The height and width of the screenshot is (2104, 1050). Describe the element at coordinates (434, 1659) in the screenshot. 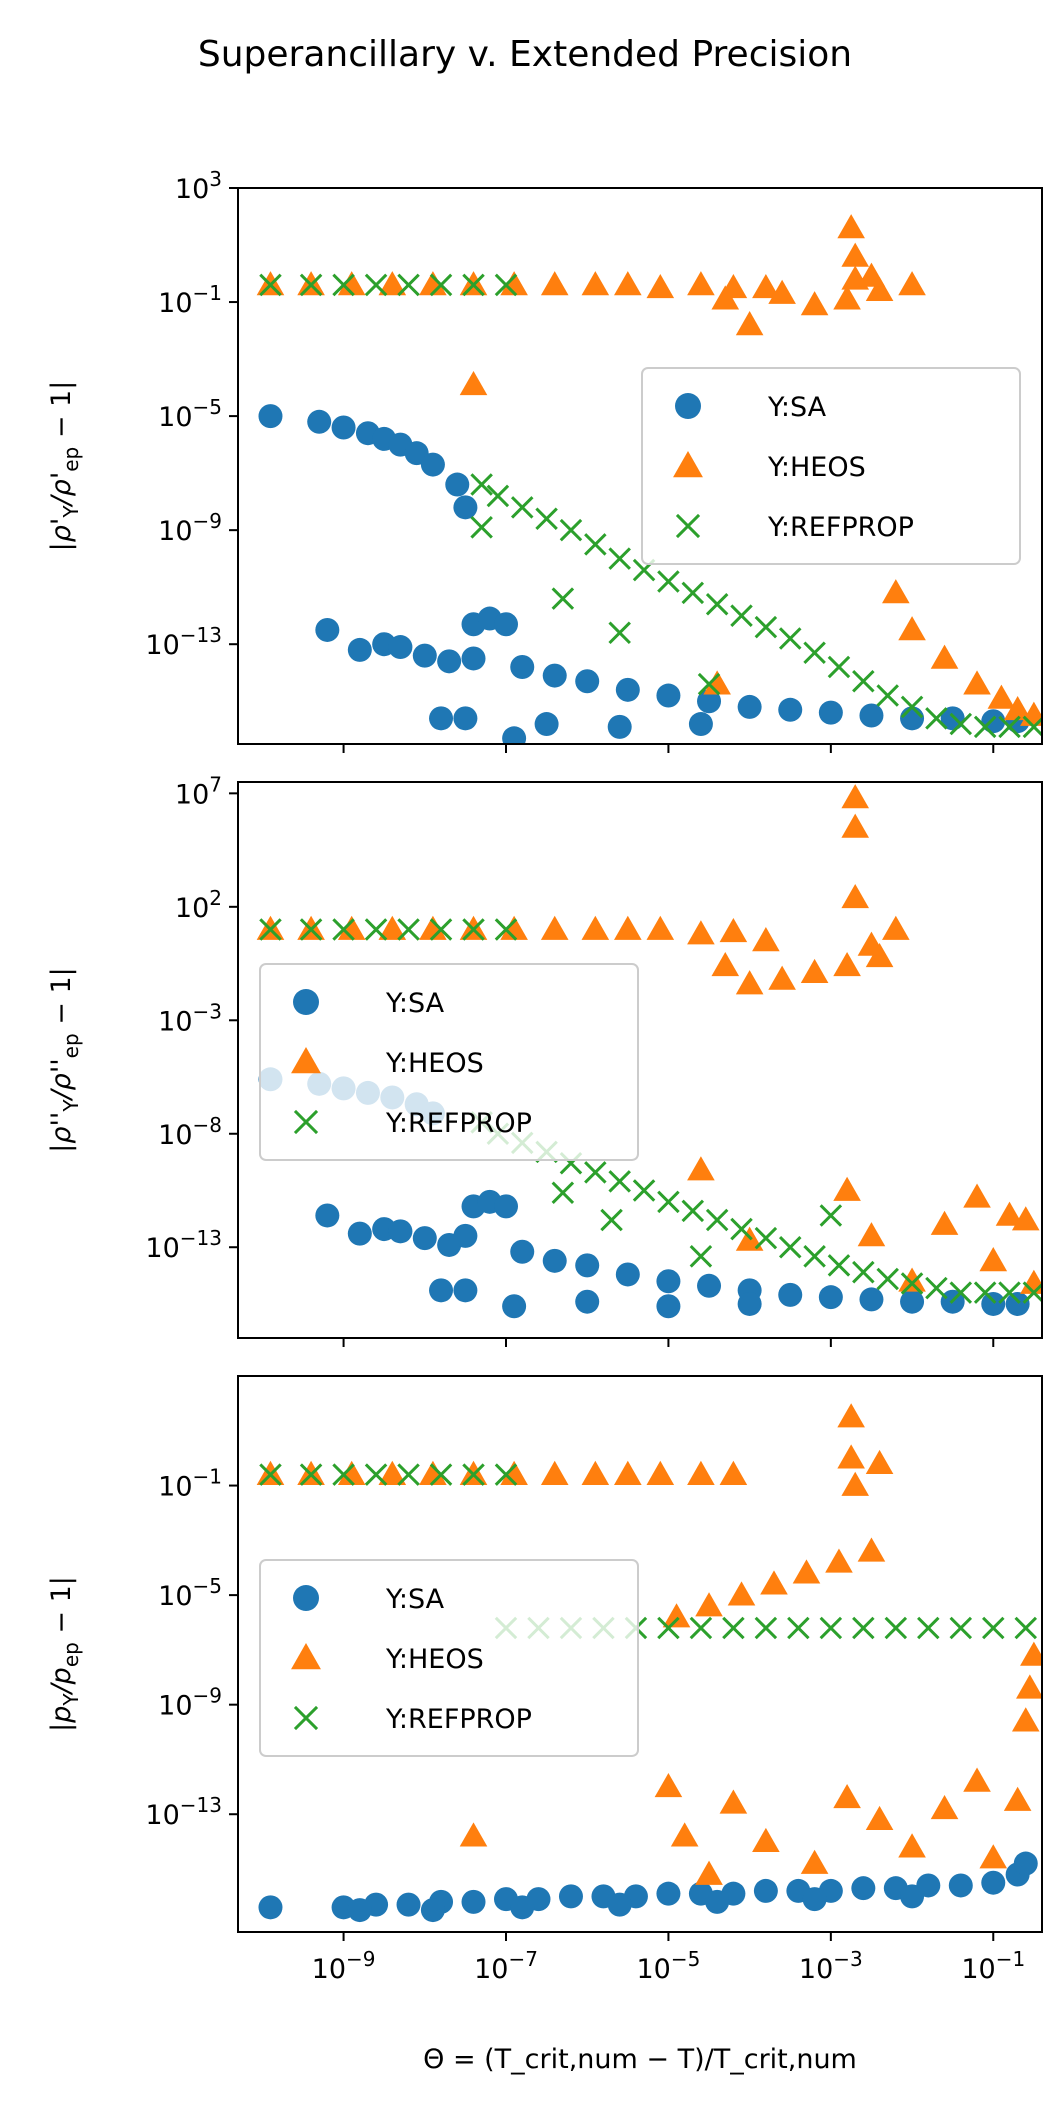

I see `legend-label: Y:HEOS` at that location.